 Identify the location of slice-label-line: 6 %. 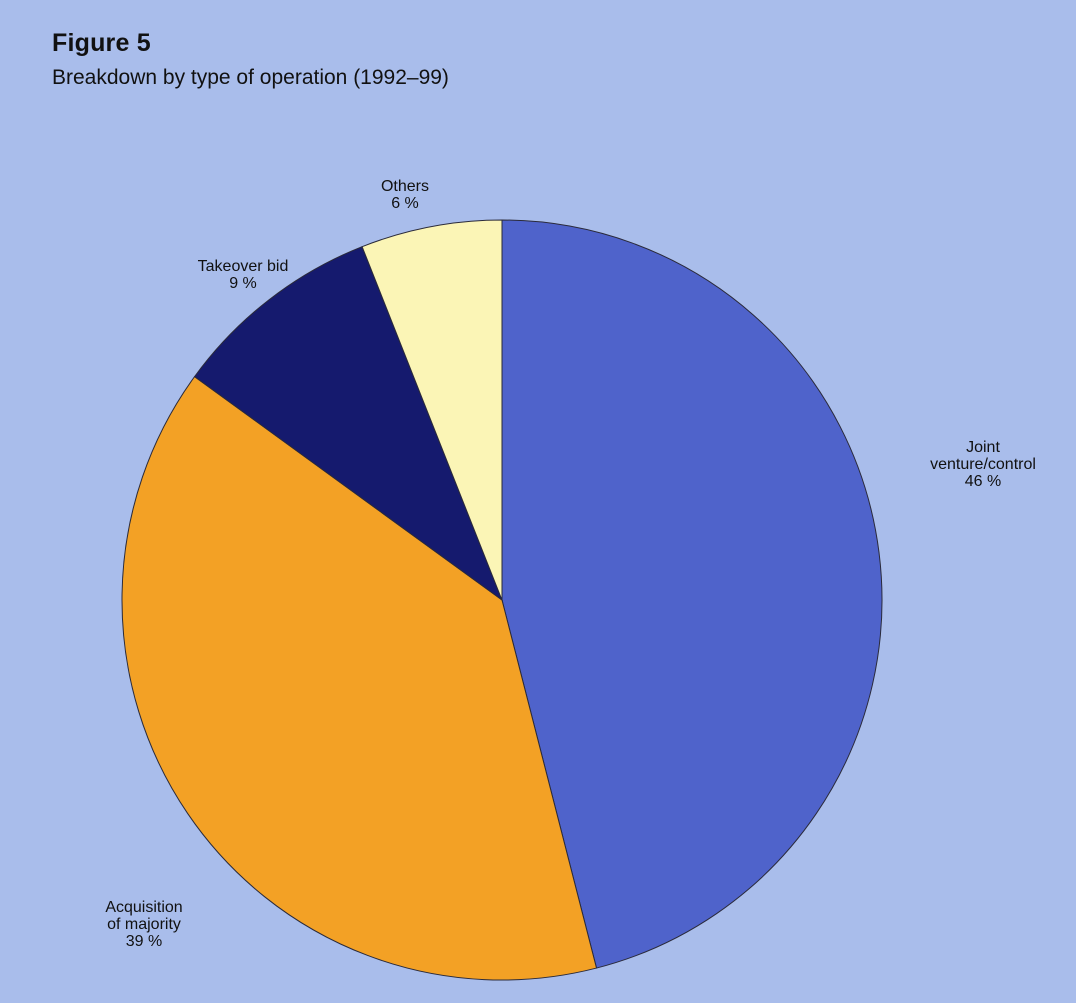
(405, 203).